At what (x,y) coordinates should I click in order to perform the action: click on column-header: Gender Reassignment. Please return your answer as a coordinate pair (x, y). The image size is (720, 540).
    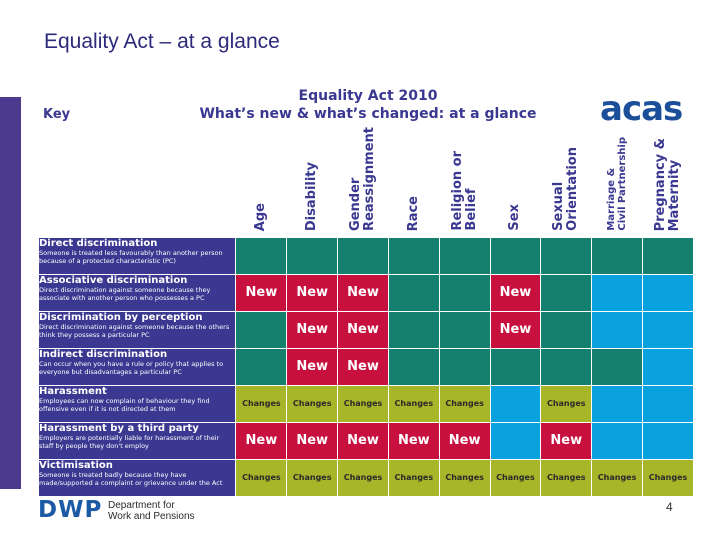
    Looking at the image, I should click on (363, 182).